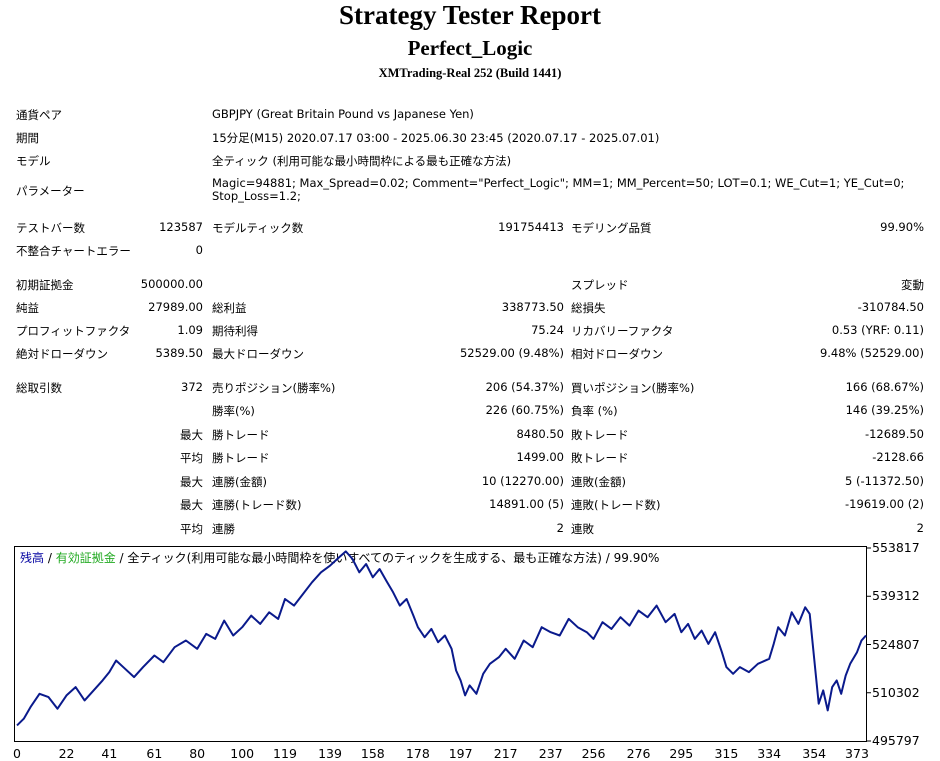  Describe the element at coordinates (884, 387) in the screenshot. I see `long-value: 166 (68.67%)` at that location.